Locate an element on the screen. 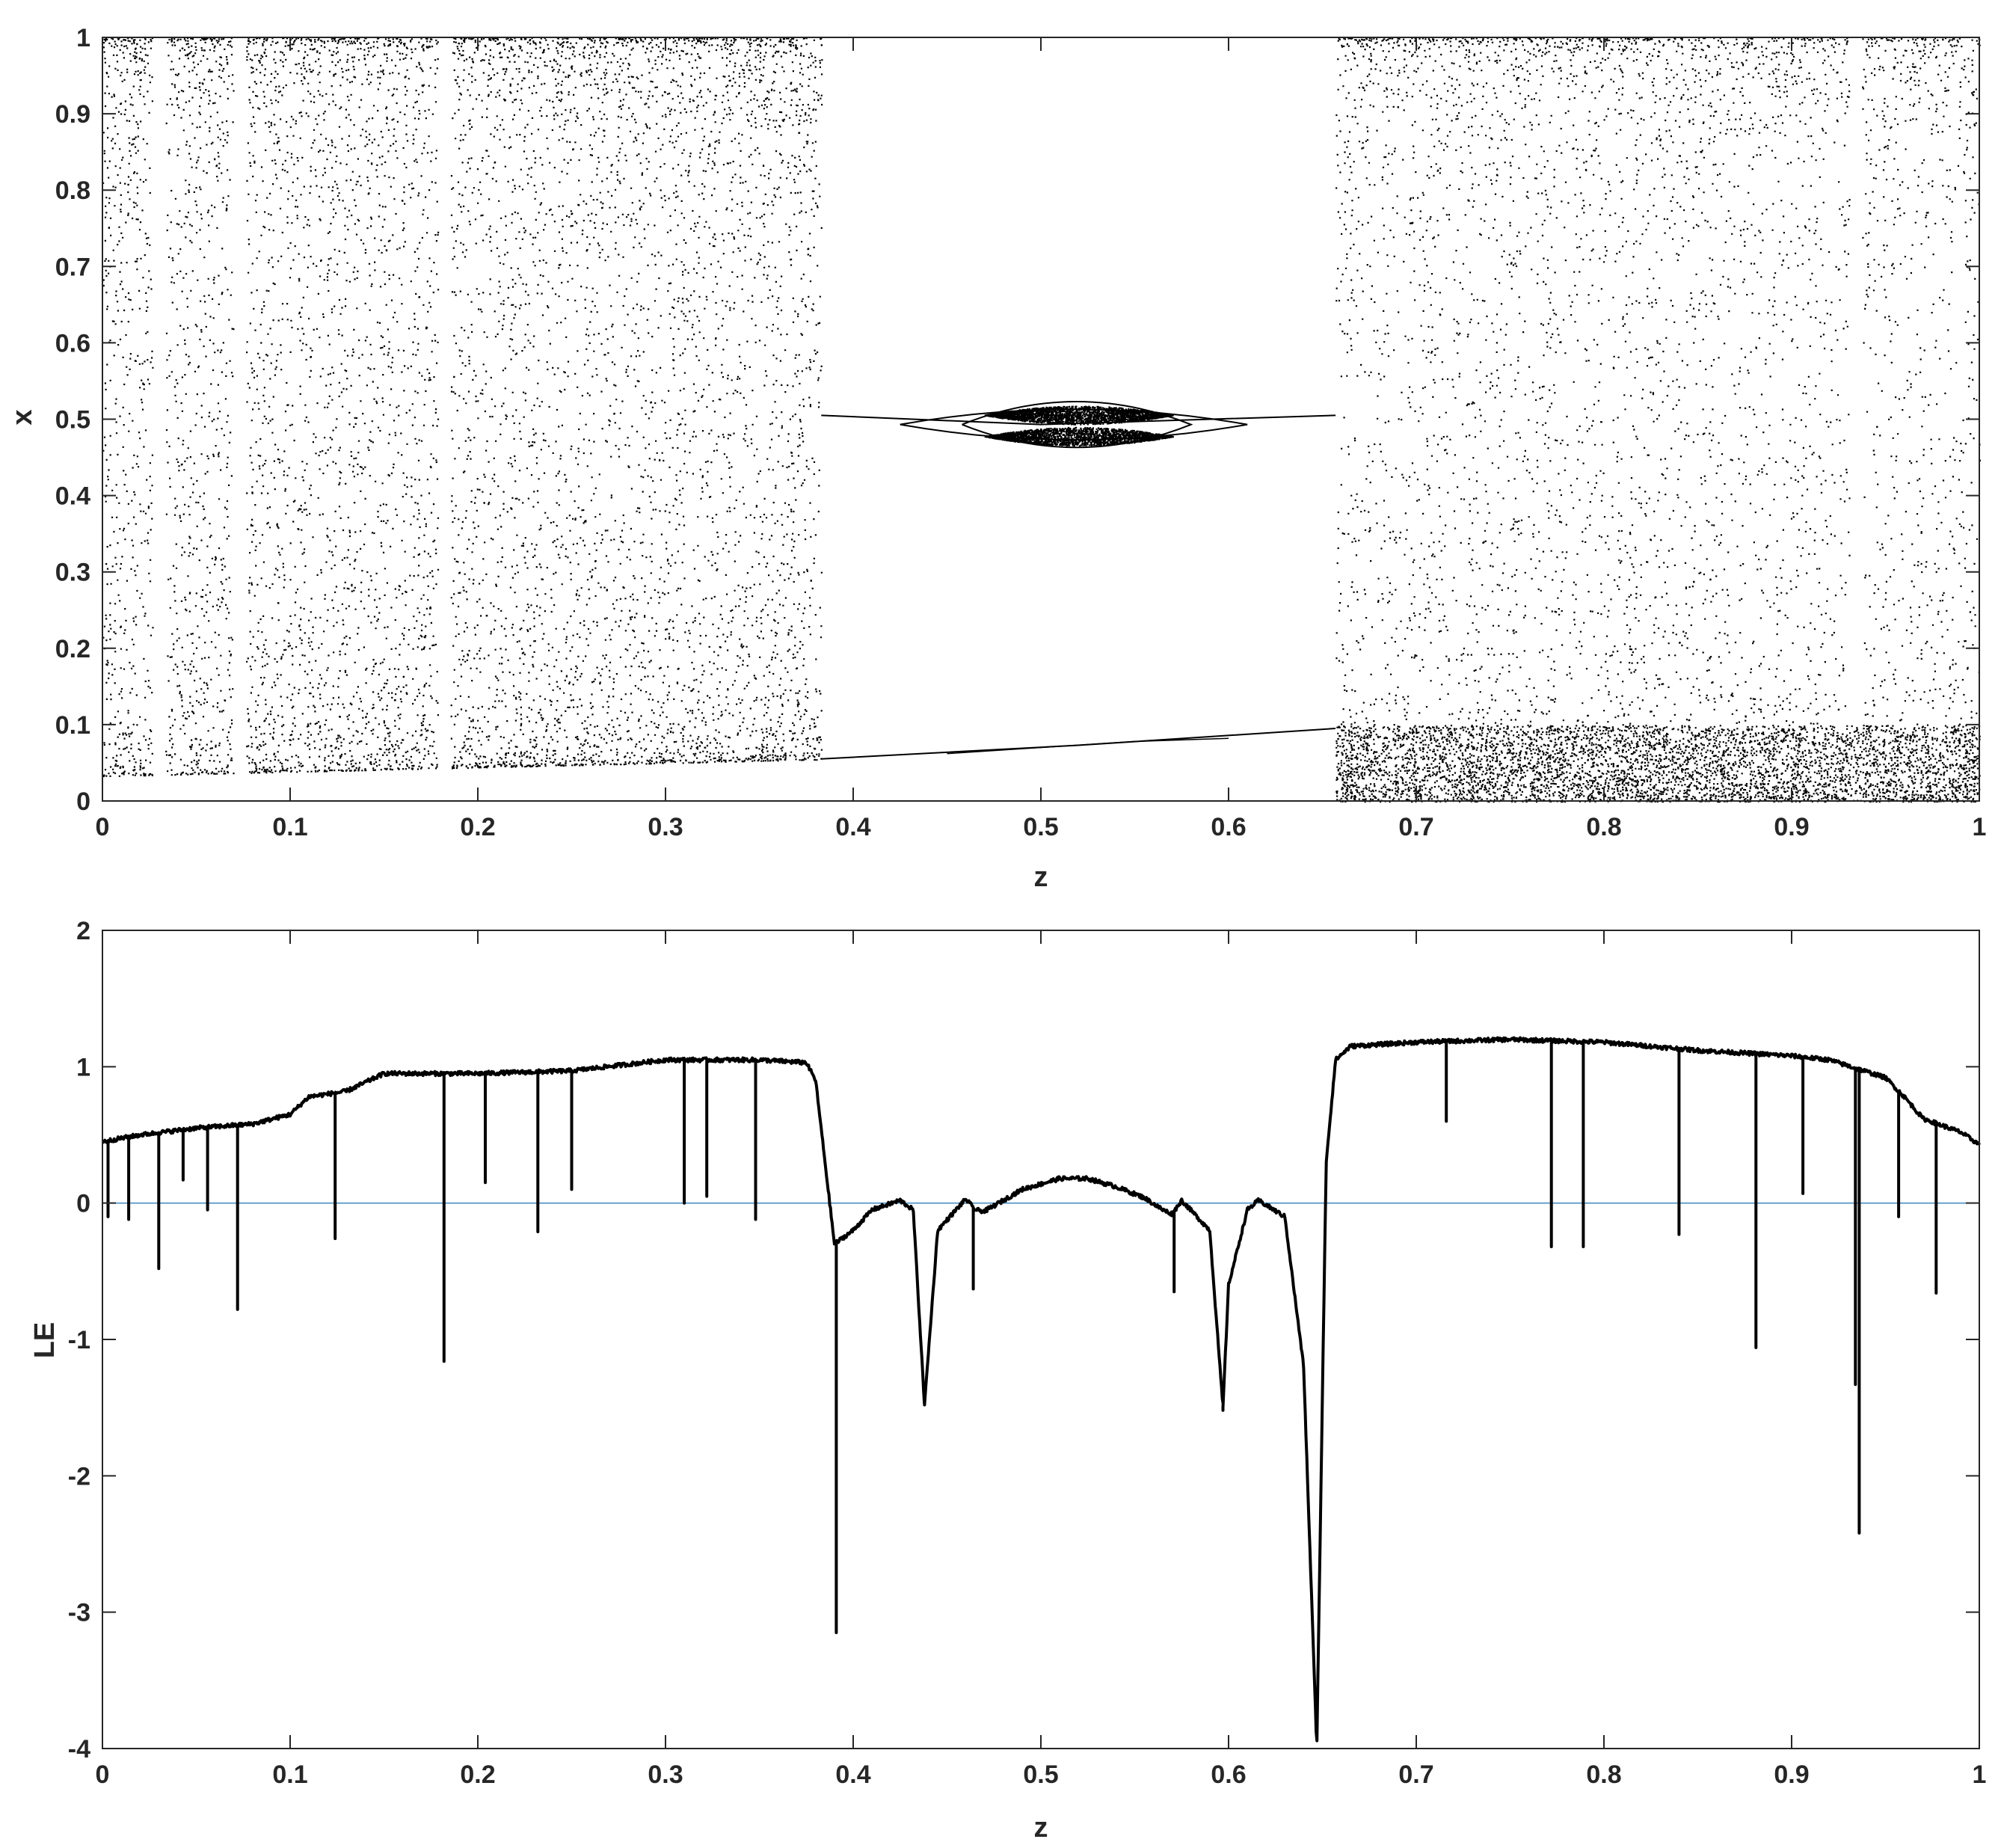  bifurcation-x-axis-label: z is located at coordinates (1041, 878).